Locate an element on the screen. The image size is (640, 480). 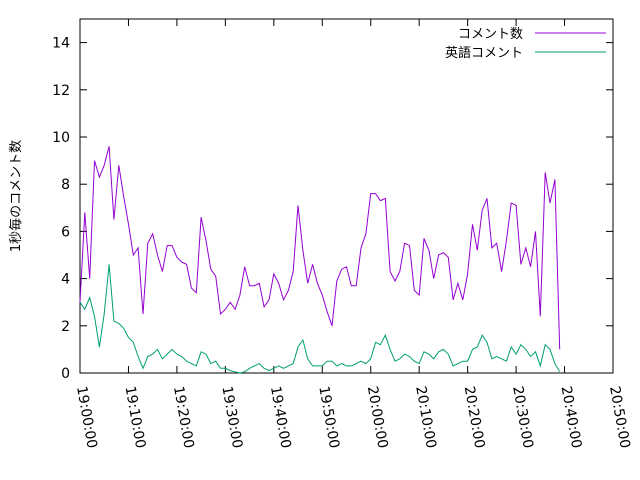
y-tick-label: 4 is located at coordinates (65, 280).